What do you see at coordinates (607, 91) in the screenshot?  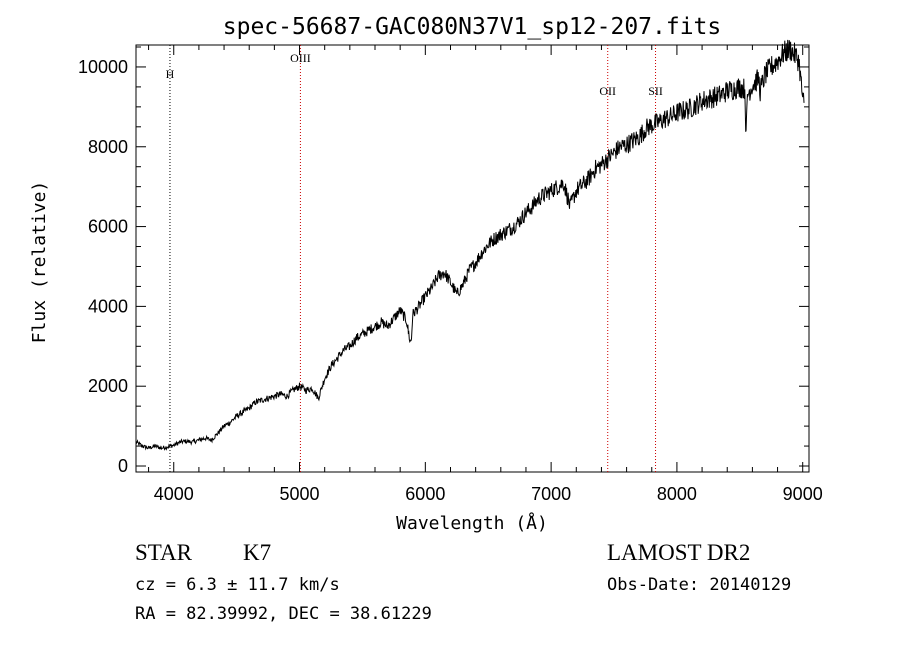 I see `spectral-line-label: OII` at bounding box center [607, 91].